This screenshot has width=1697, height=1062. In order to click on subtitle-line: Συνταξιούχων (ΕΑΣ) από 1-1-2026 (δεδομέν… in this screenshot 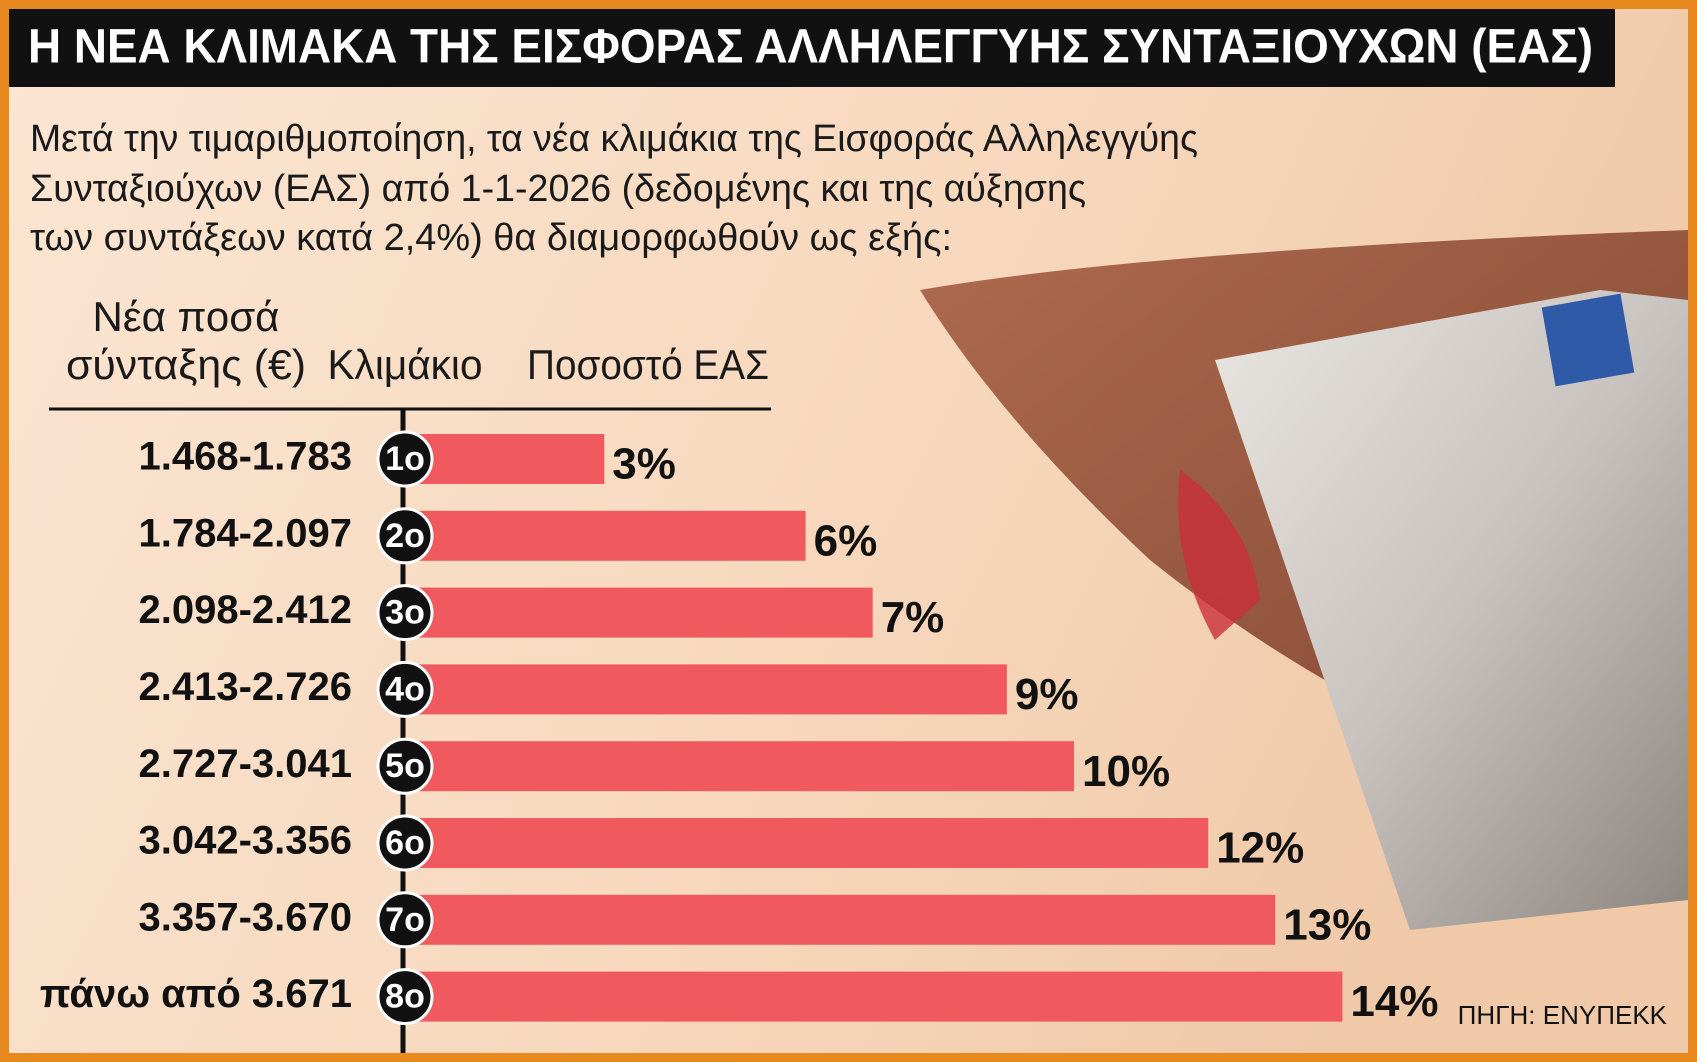, I will do `click(558, 189)`.